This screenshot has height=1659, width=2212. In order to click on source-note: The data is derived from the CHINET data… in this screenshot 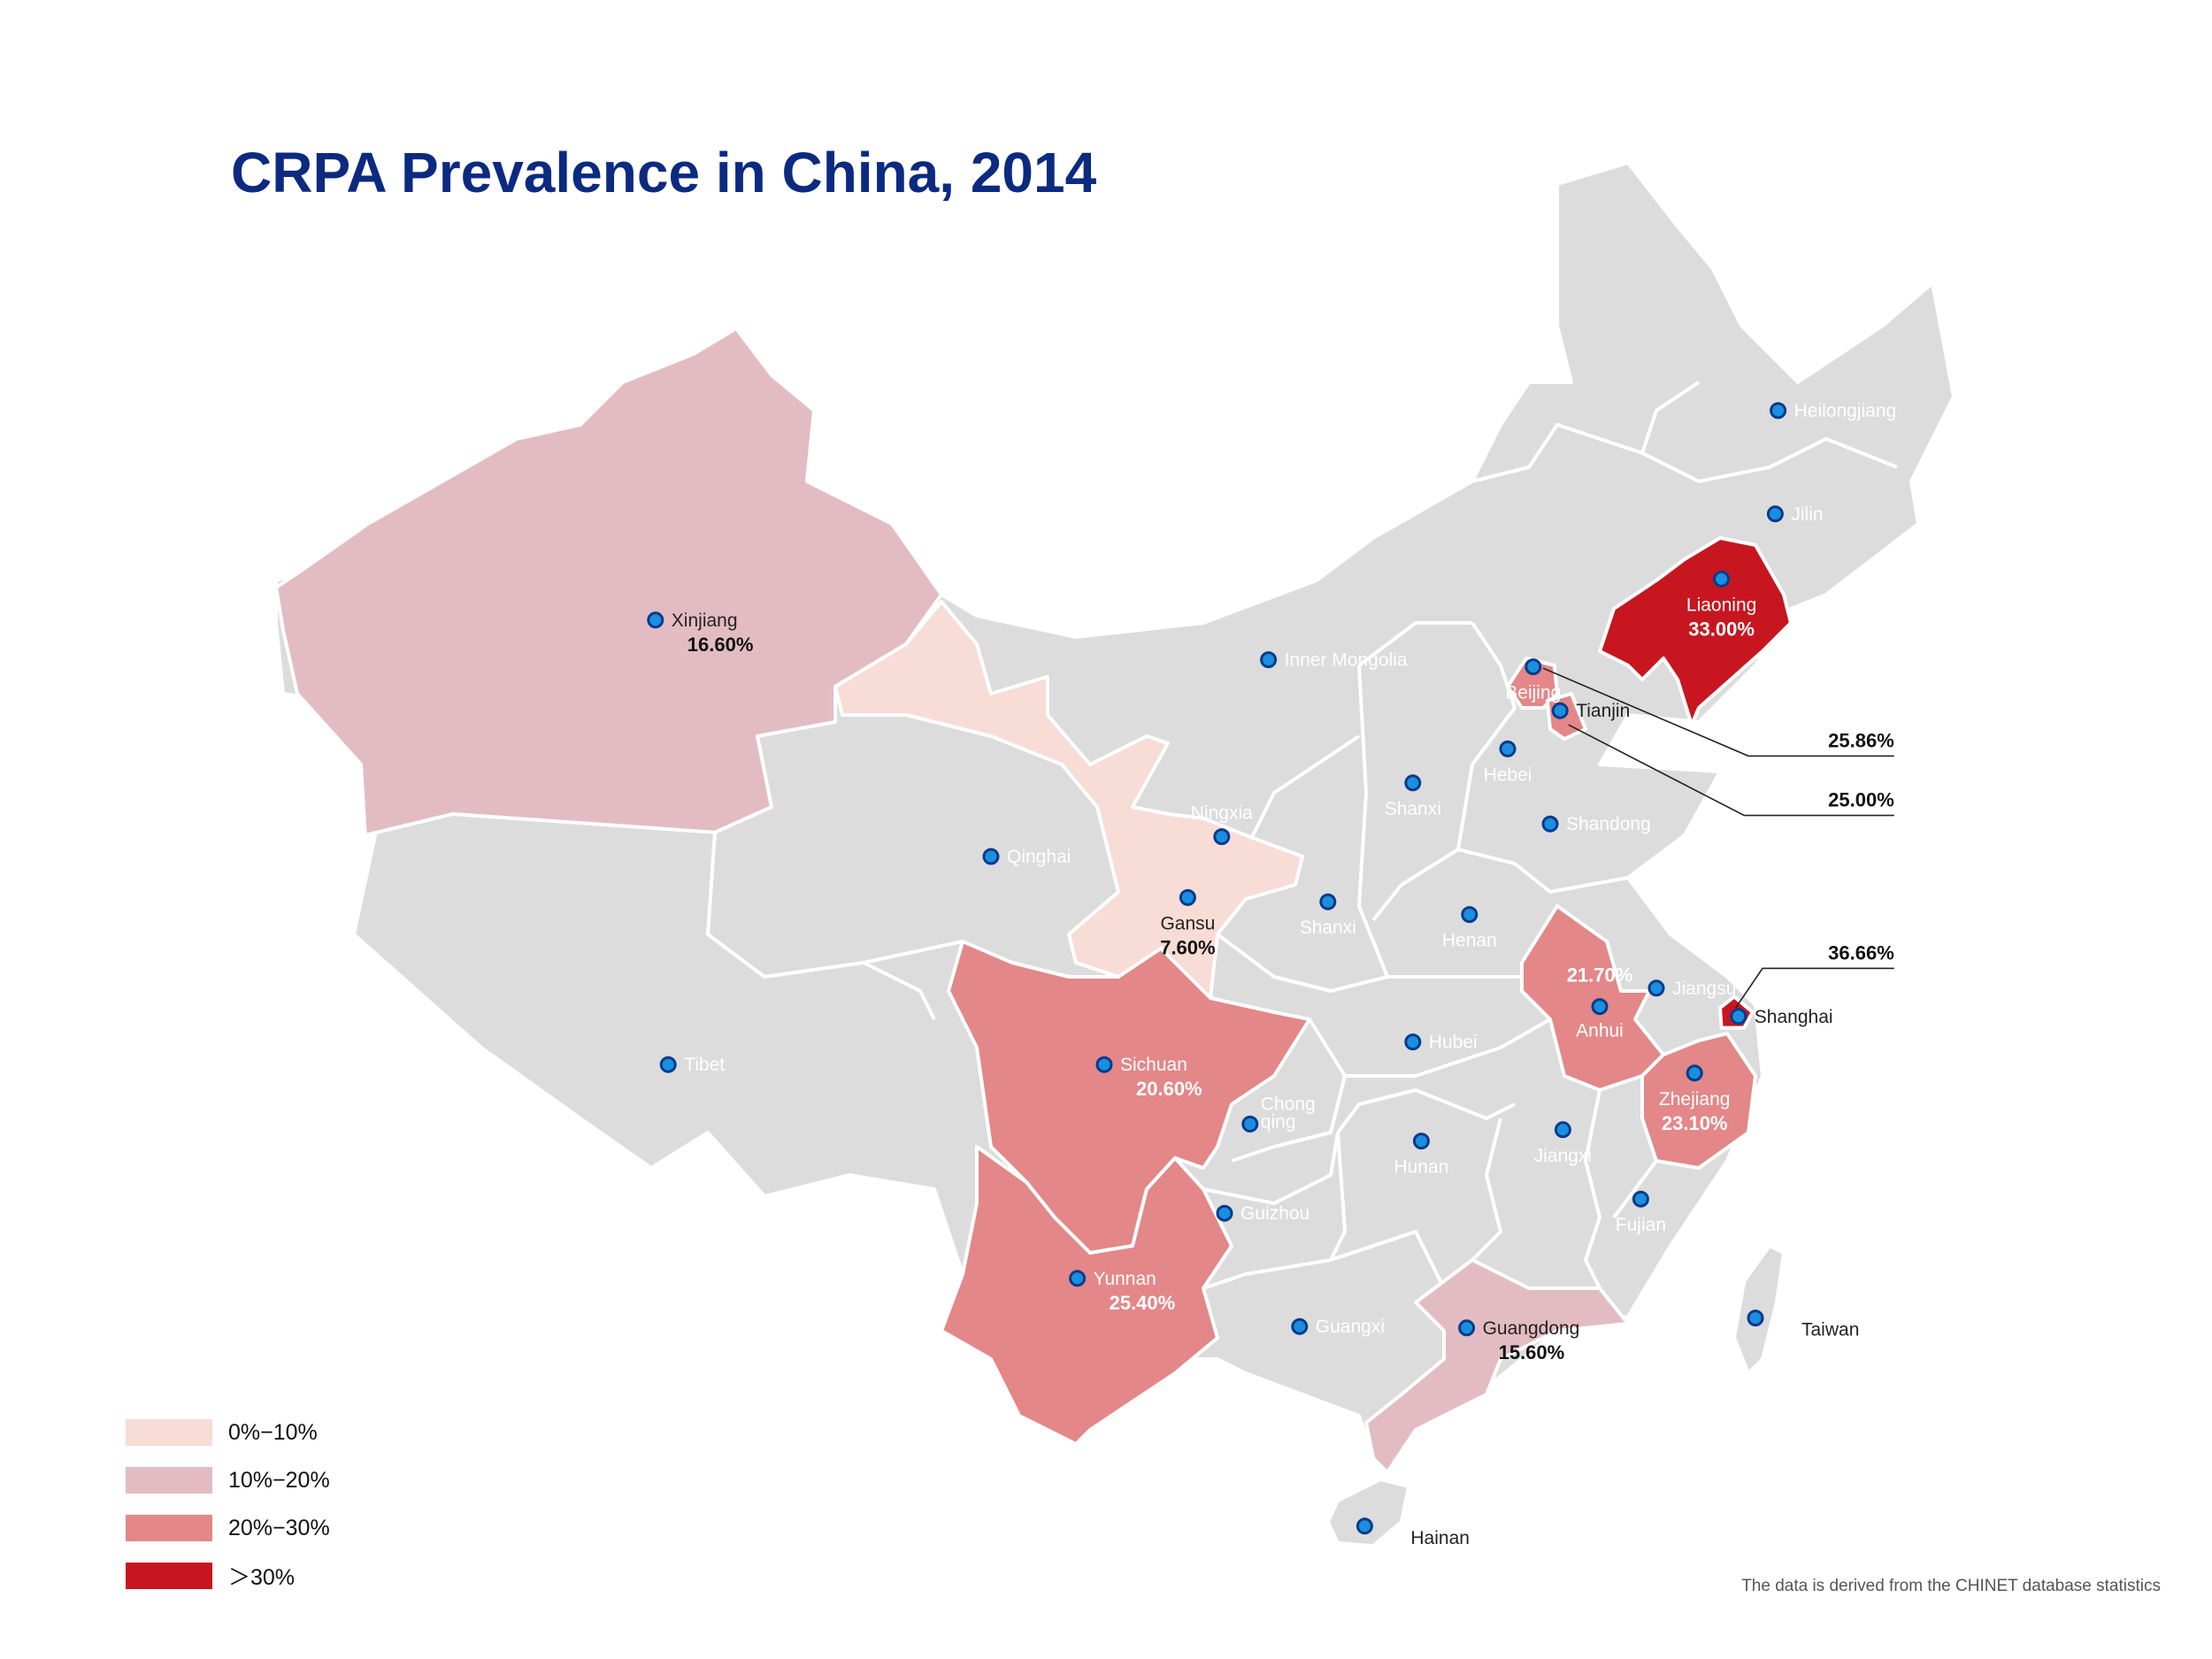, I will do `click(1951, 1586)`.